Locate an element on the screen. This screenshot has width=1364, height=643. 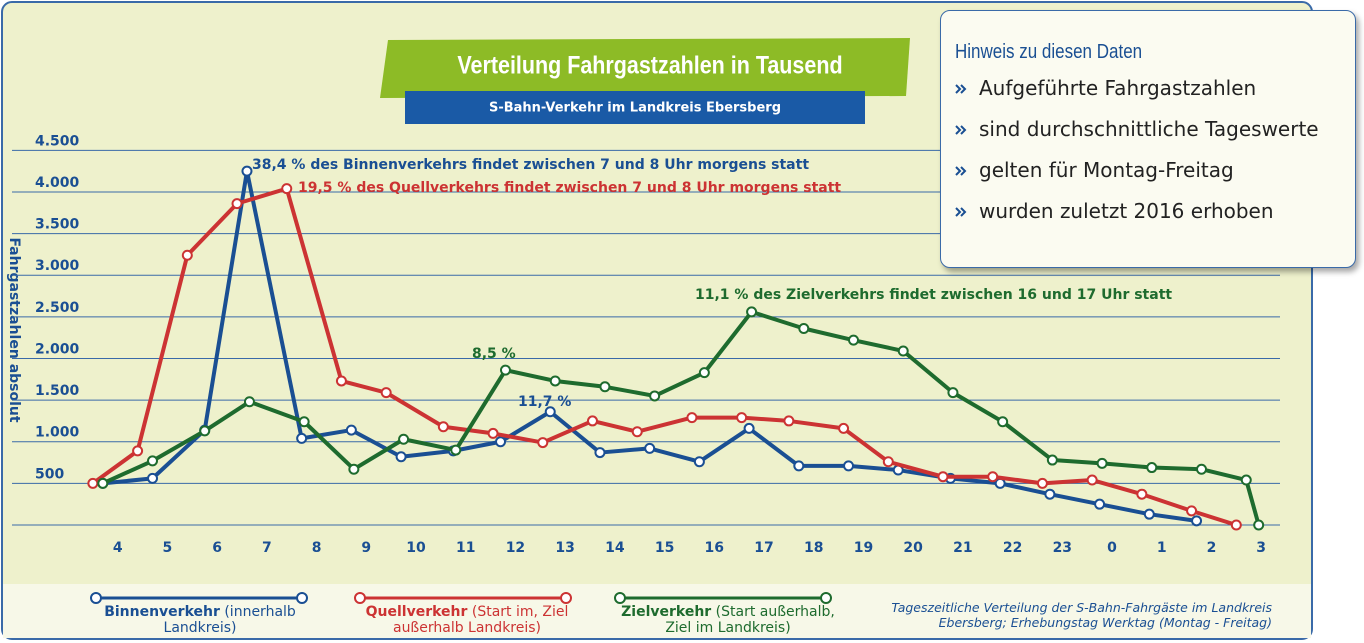
x-tick-label: 13 is located at coordinates (564, 548).